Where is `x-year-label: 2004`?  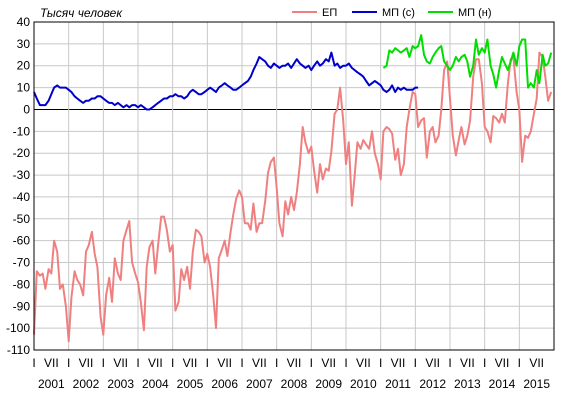
x-year-label: 2004 is located at coordinates (155, 384).